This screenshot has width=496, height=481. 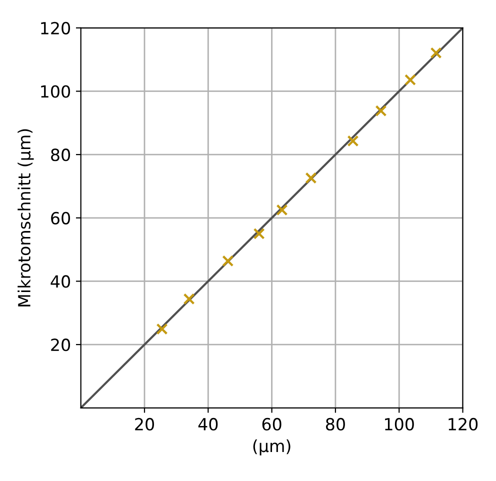 I want to click on x-tick-label: 100, so click(x=399, y=424).